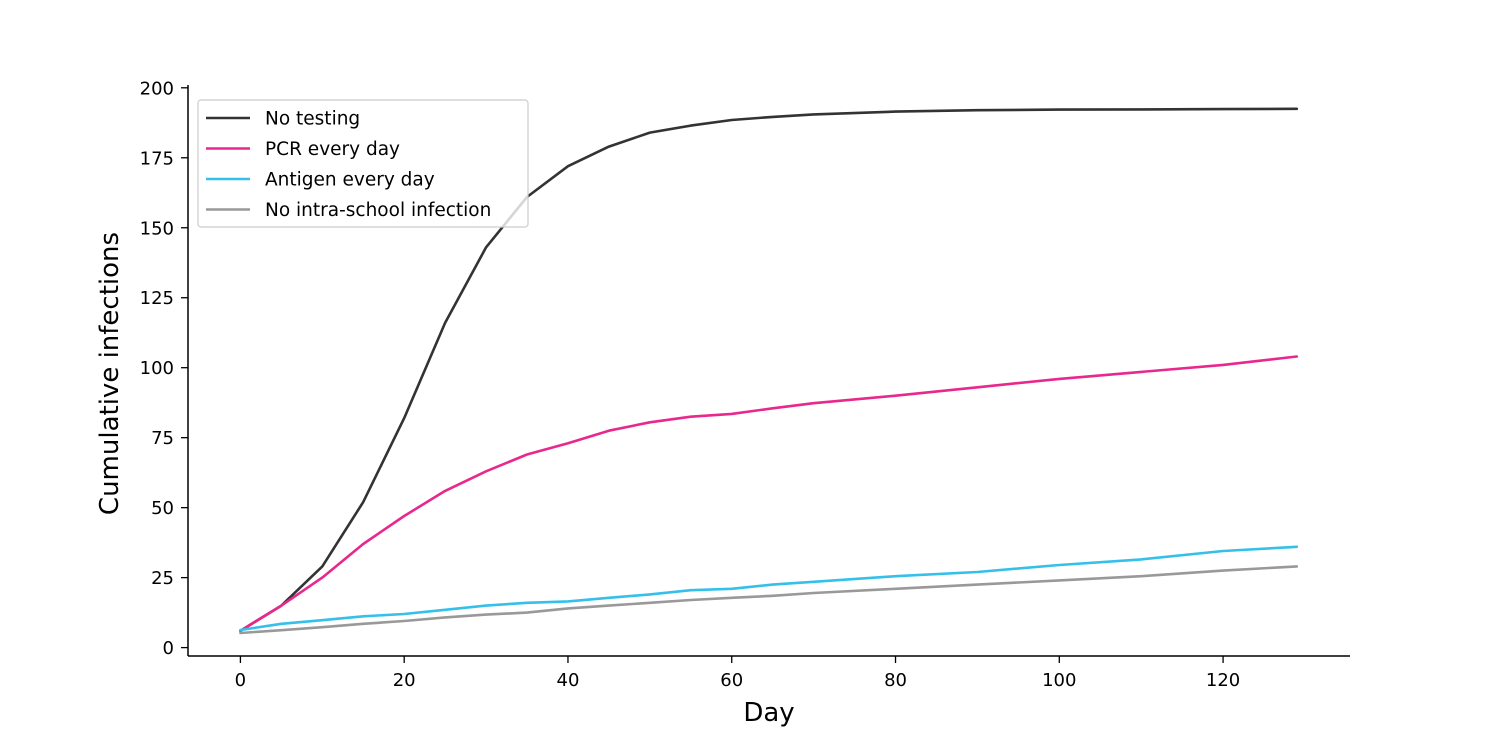  I want to click on legend-label-antigen-every-day: Antigen every day, so click(350, 180).